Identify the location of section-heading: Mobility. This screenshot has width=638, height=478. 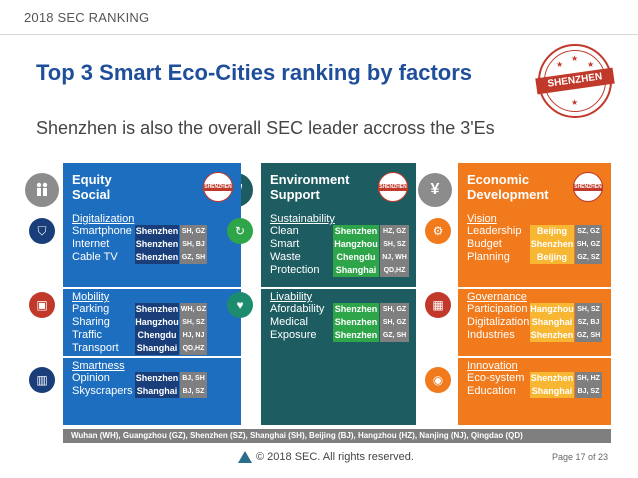
(91, 297).